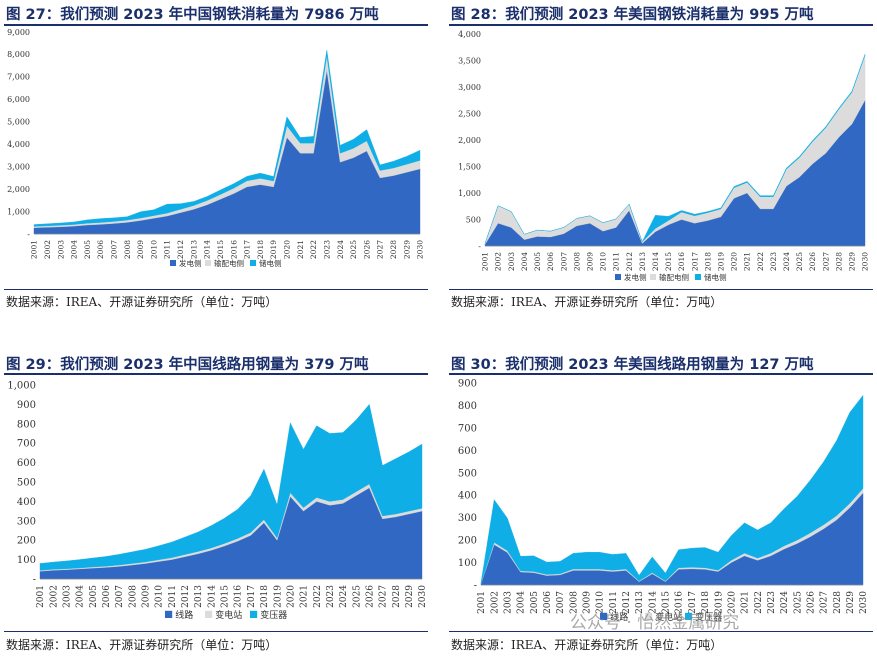  I want to click on fig27-xtick: 2018, so click(260, 249).